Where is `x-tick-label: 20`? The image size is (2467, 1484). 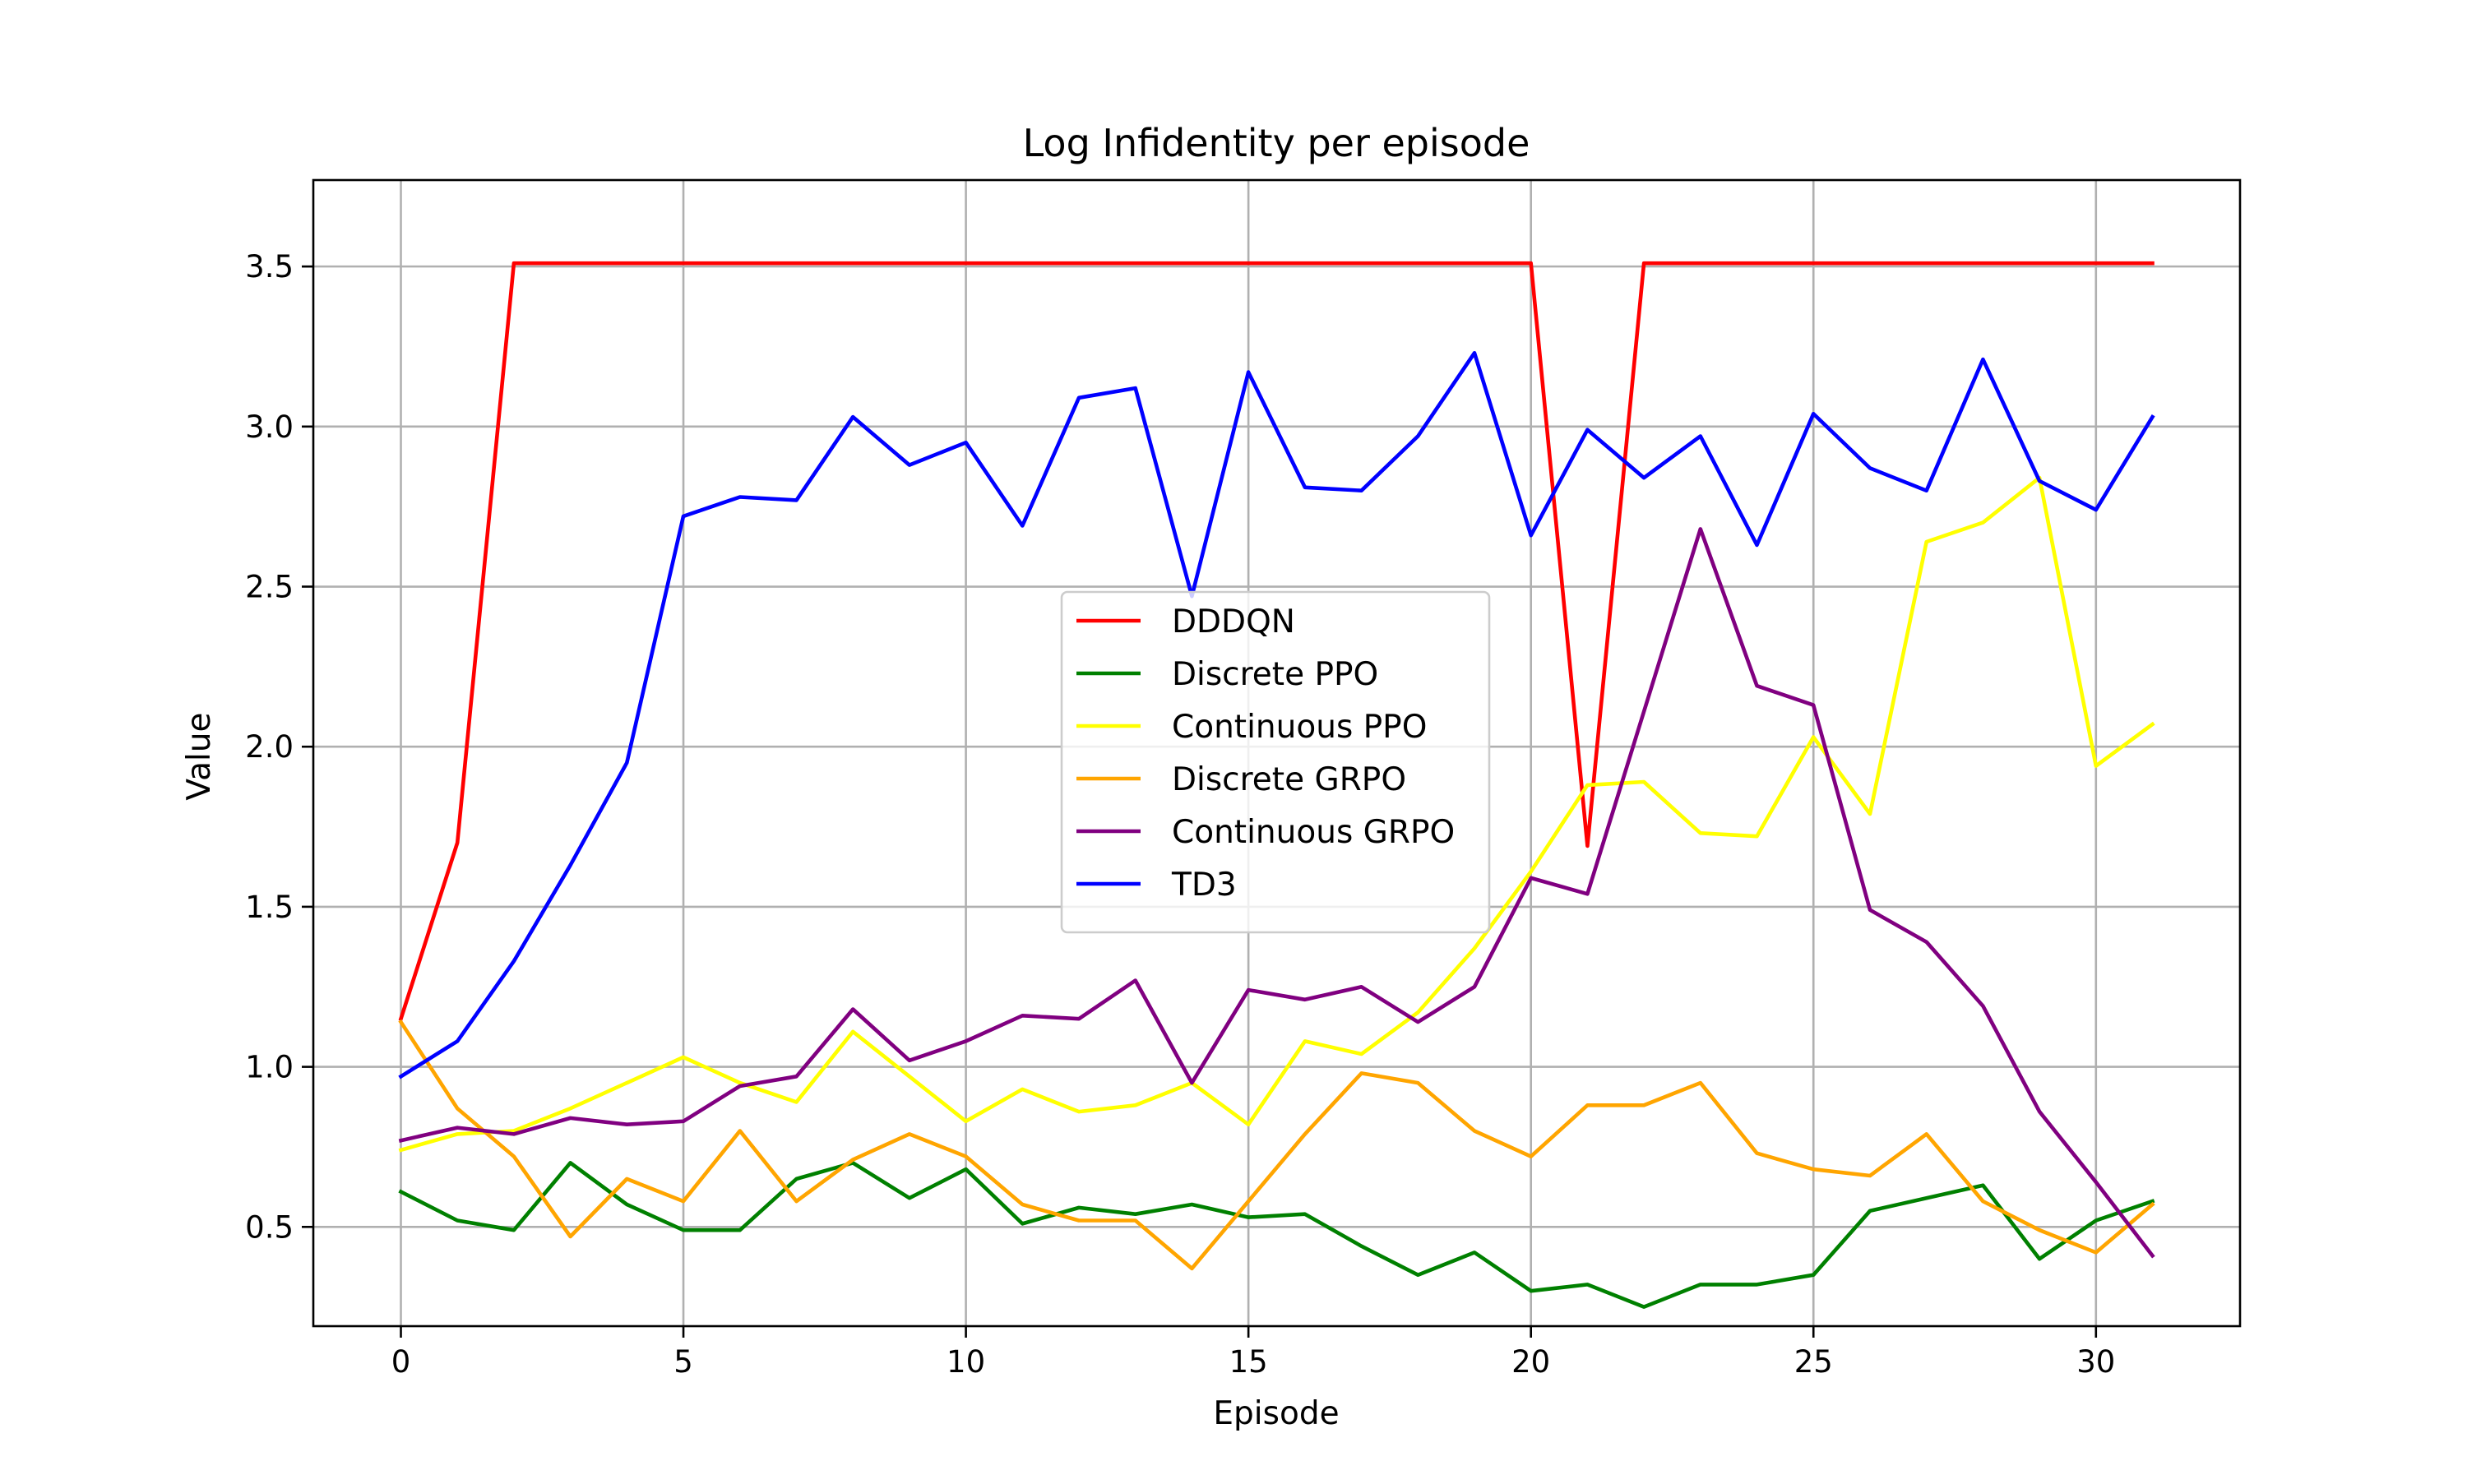
x-tick-label: 20 is located at coordinates (1530, 1362).